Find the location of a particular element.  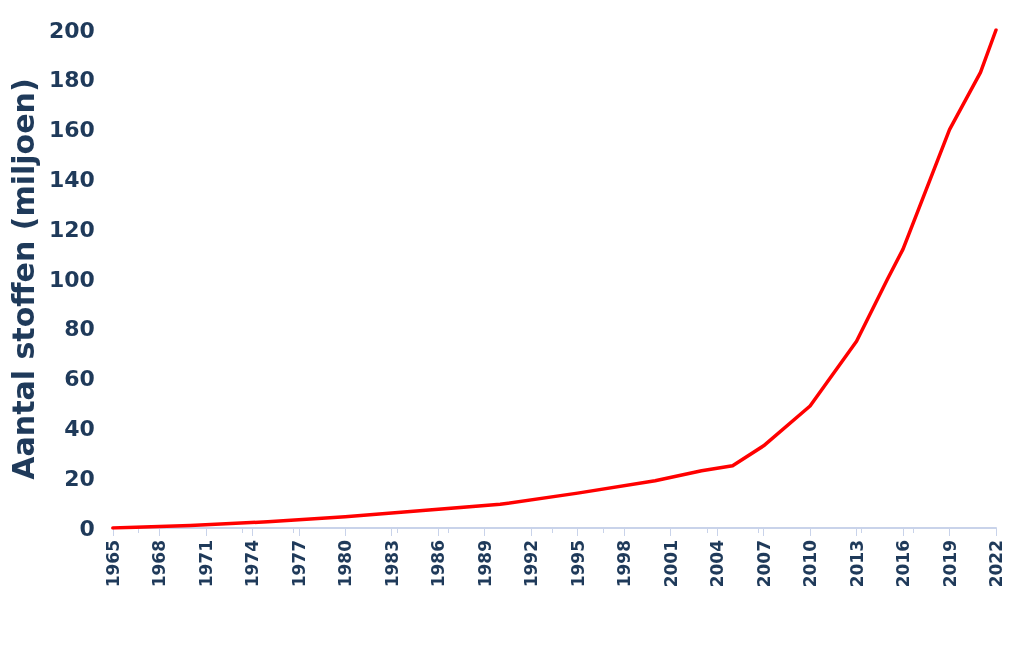

x-tick-label: 1986 is located at coordinates (438, 564).